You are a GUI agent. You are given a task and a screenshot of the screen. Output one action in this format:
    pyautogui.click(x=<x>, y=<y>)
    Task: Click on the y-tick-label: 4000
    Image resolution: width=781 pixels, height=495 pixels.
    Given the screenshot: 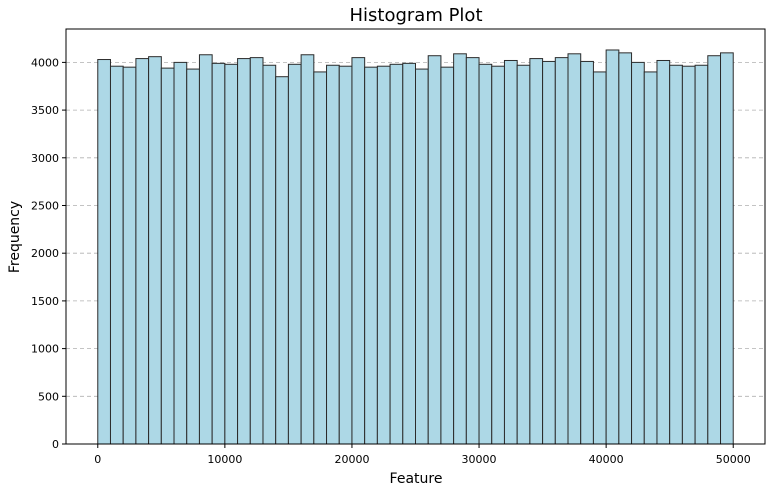 What is the action you would take?
    pyautogui.click(x=45, y=62)
    